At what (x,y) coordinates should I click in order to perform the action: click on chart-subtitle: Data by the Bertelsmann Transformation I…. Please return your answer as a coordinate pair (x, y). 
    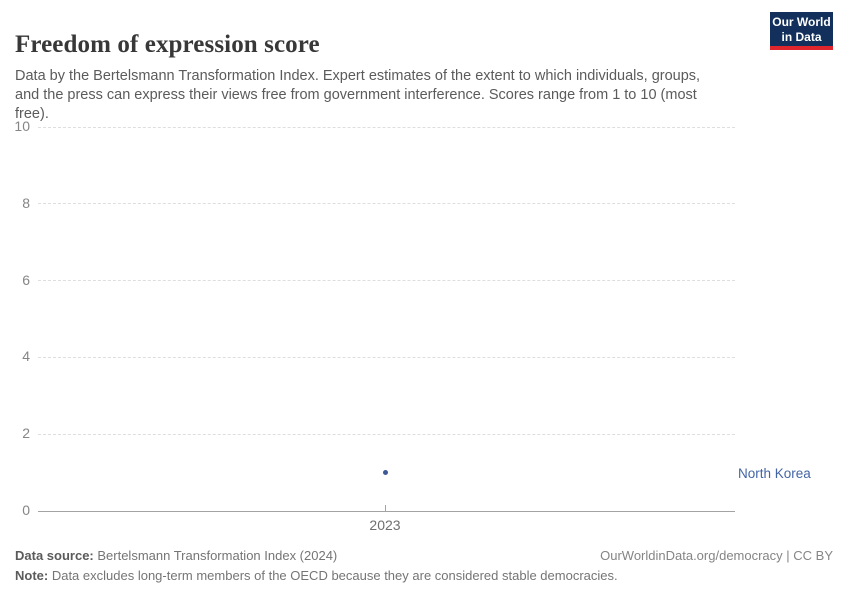
    Looking at the image, I should click on (358, 94).